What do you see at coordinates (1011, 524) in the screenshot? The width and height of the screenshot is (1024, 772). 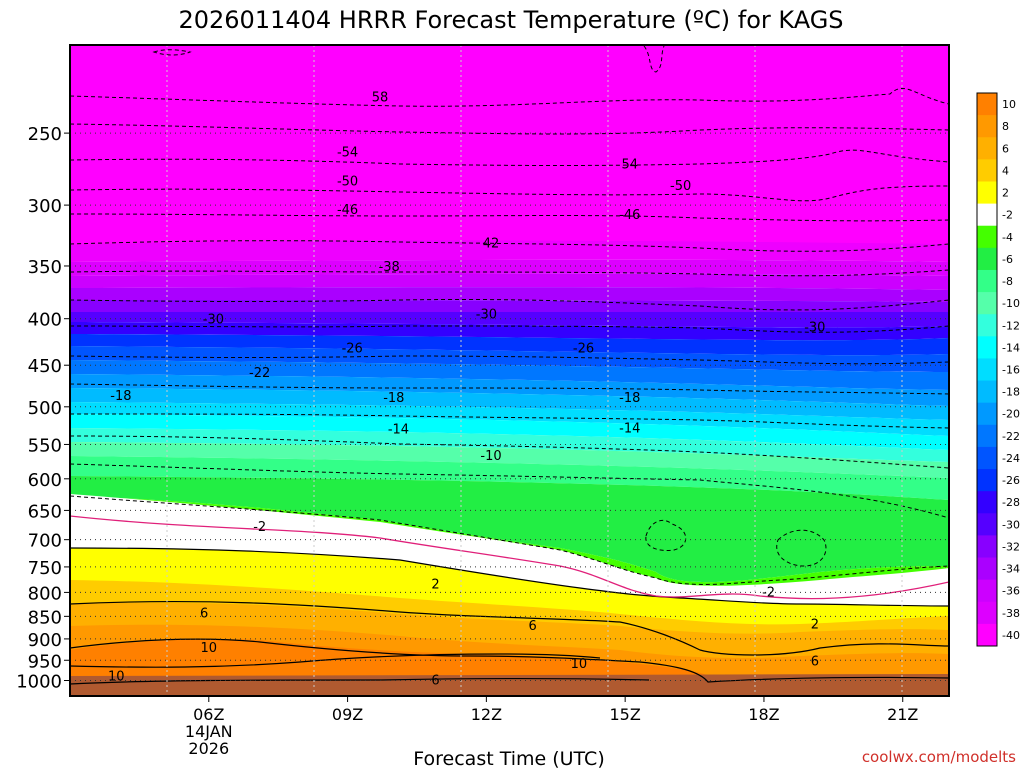 I see `colorbar-label: -30` at bounding box center [1011, 524].